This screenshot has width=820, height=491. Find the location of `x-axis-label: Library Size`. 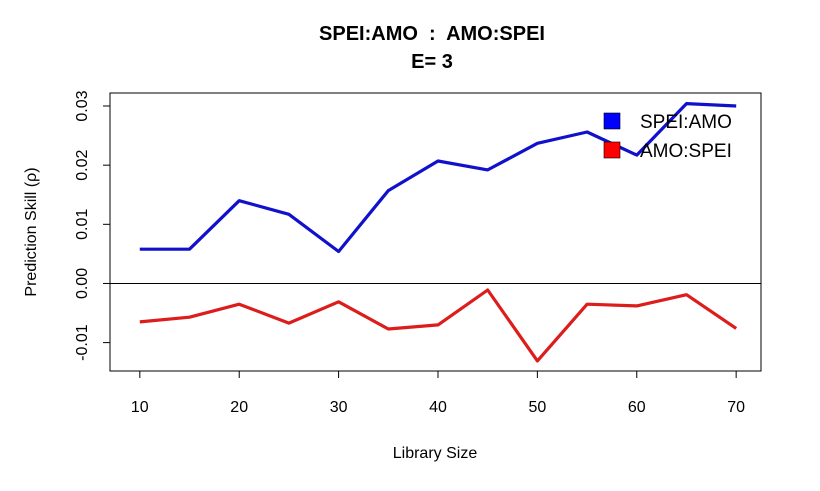

x-axis-label: Library Size is located at coordinates (435, 453).